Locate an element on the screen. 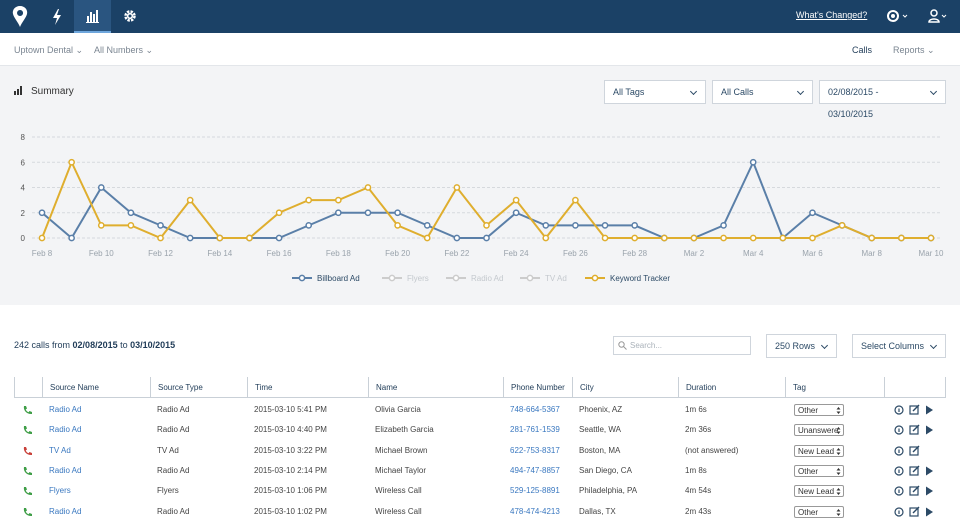 This screenshot has width=960, height=523. select-arrows is located at coordinates (838, 451).